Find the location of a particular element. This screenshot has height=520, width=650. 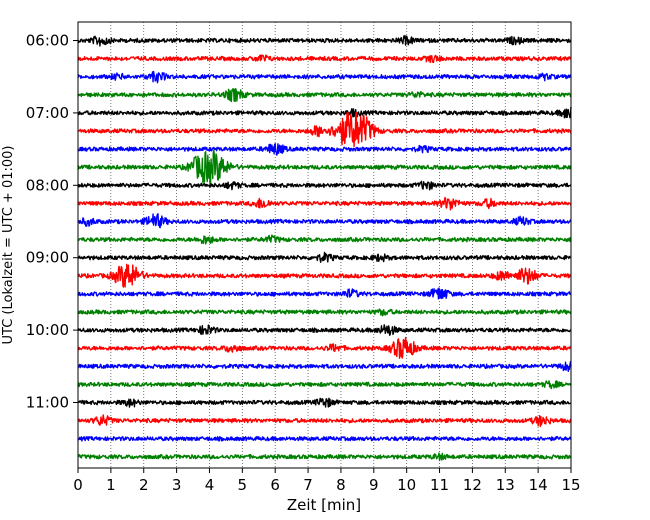

x-axis-label: Zeit [min] is located at coordinates (324, 505).